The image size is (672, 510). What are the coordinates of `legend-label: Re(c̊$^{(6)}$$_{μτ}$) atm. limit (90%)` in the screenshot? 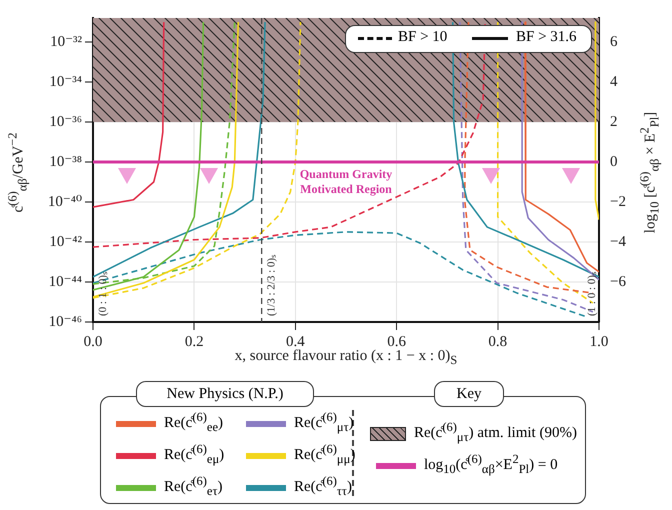 It's located at (495, 432).